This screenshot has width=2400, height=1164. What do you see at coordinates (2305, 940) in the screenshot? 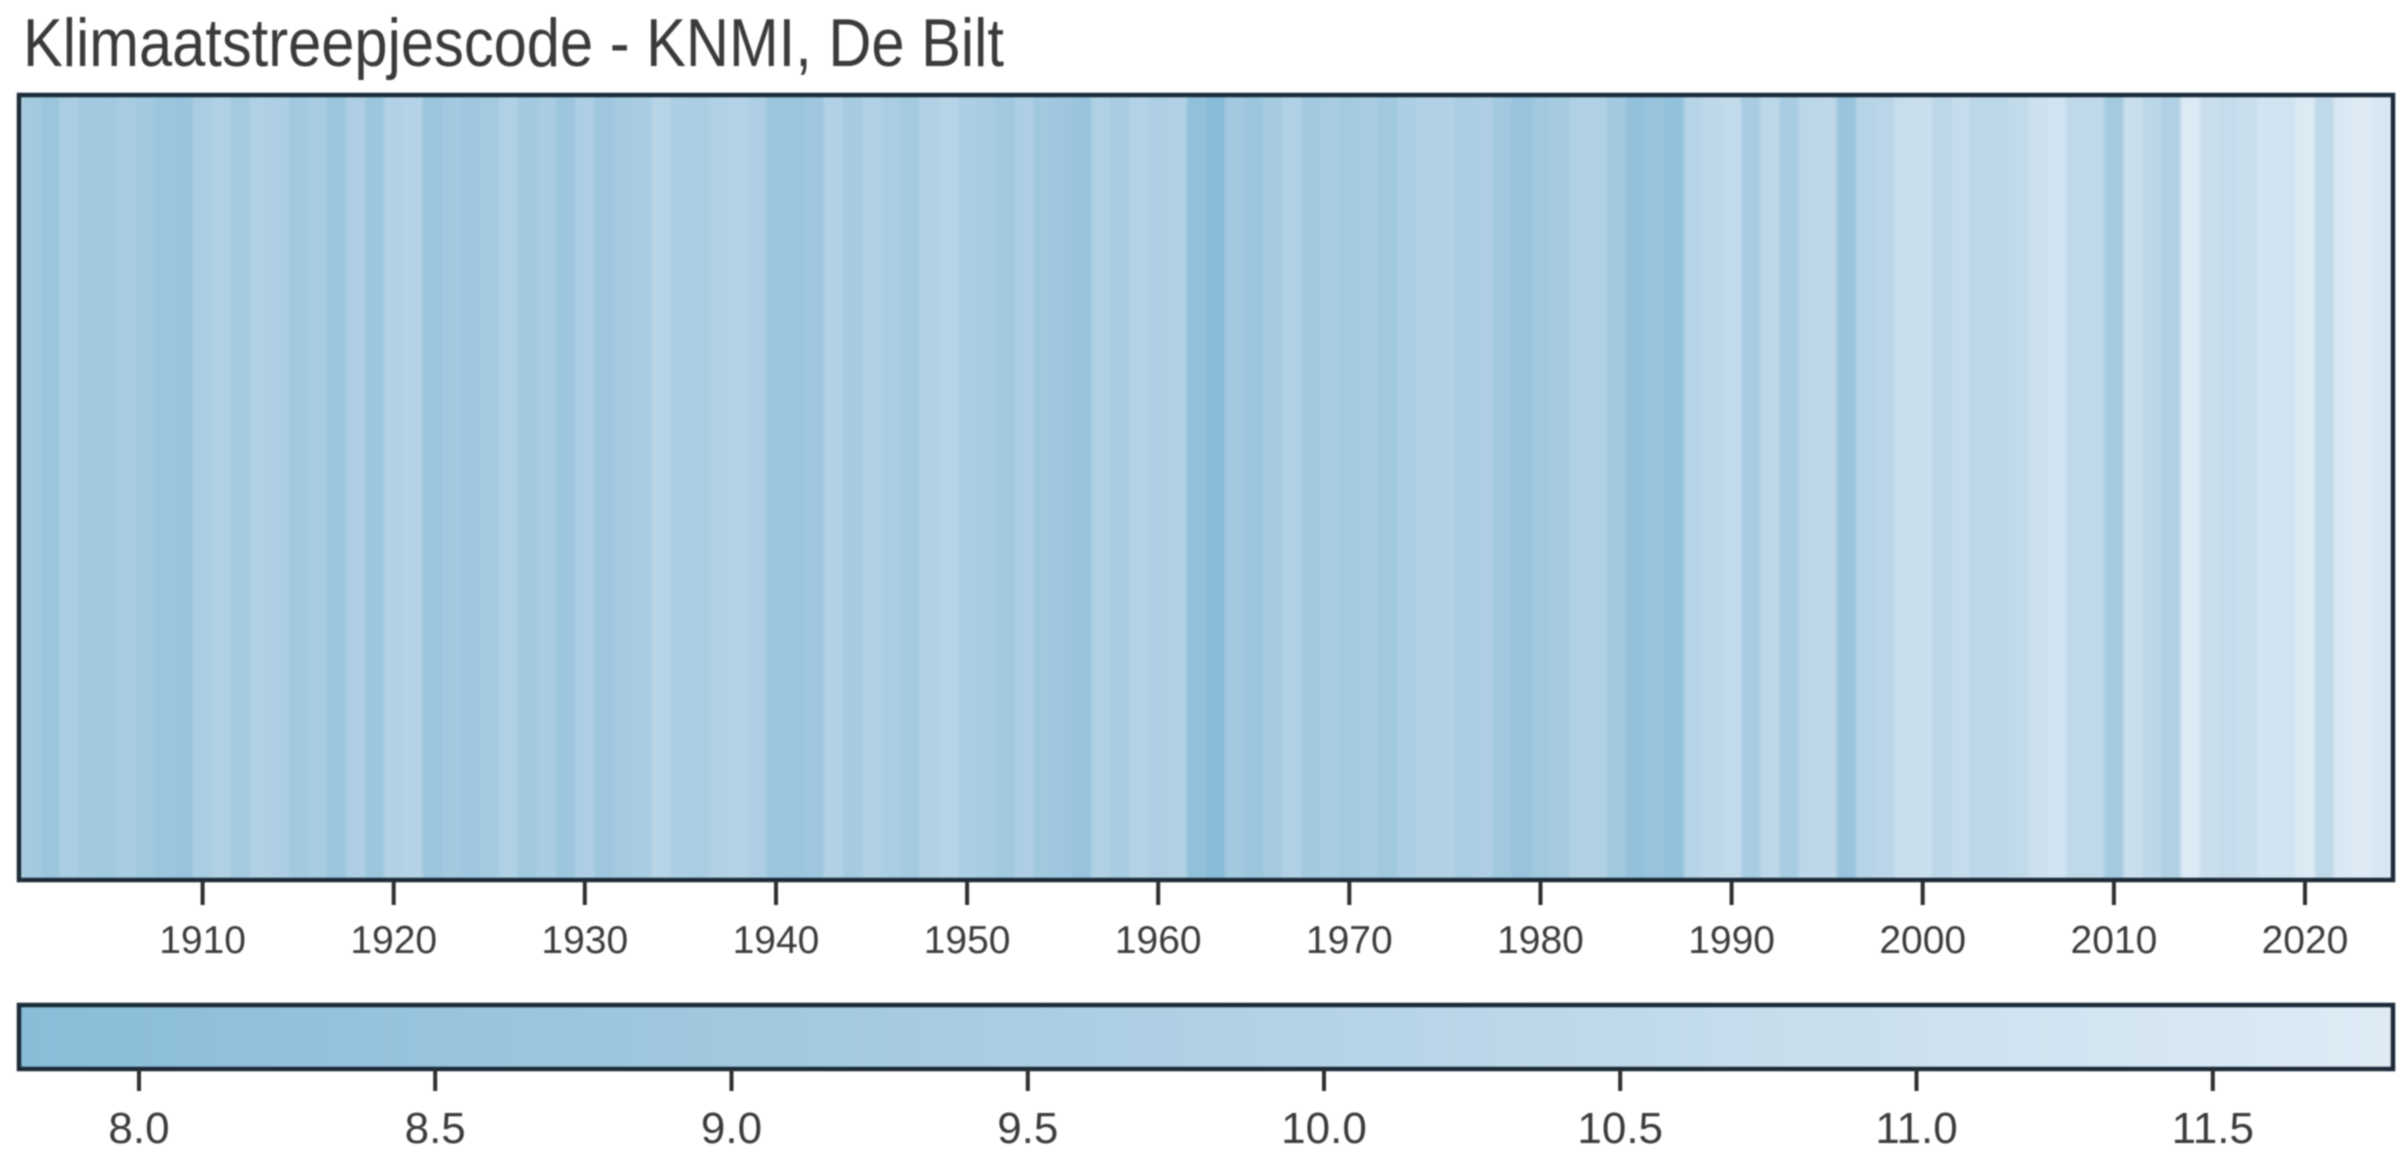
I see `svg-text: 2020` at bounding box center [2305, 940].